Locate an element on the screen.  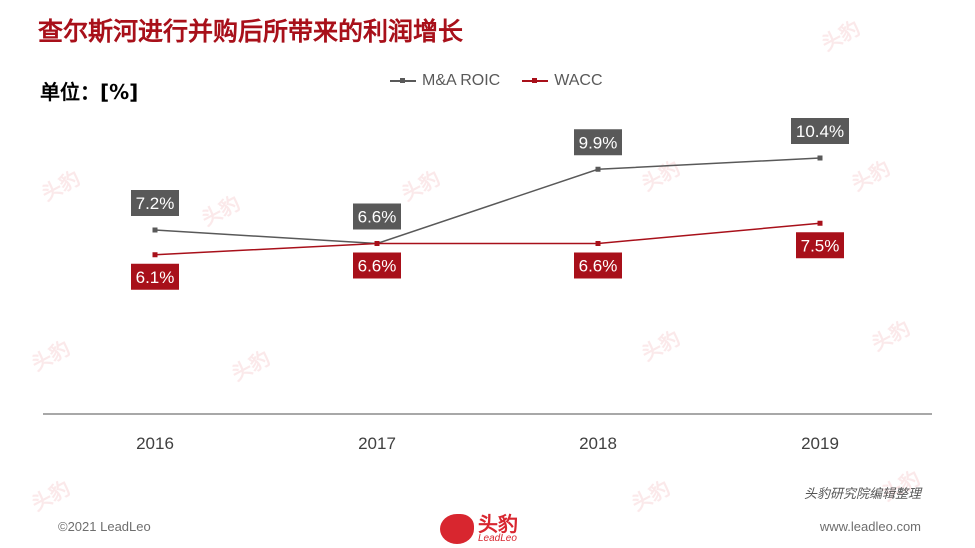
leadleo-logo: 头豹 LeadLeo is located at coordinates (479, 529).